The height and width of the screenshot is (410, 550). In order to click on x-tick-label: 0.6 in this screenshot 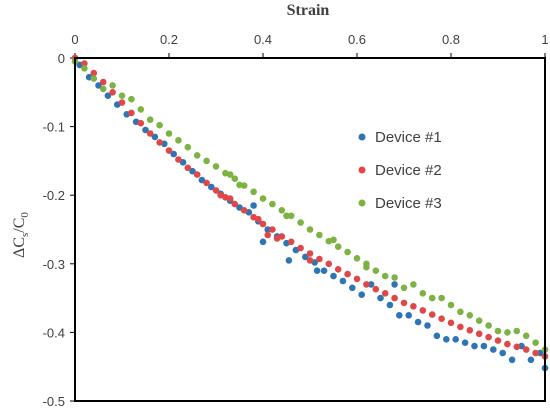, I will do `click(357, 39)`.